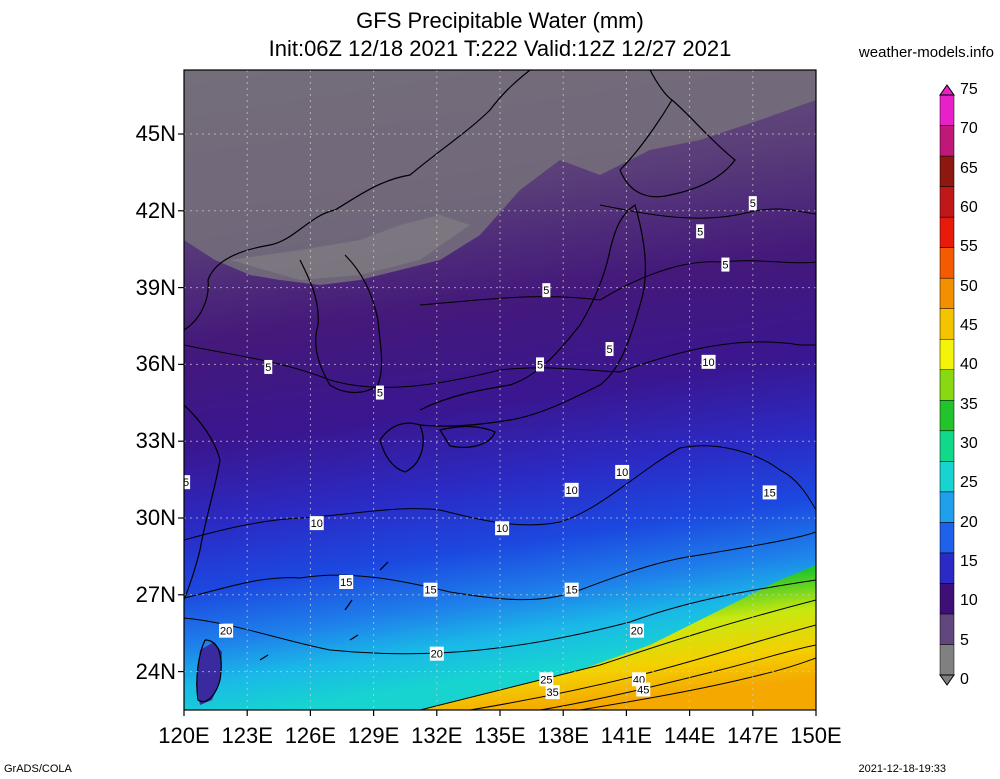 This screenshot has height=779, width=1000. Describe the element at coordinates (753, 735) in the screenshot. I see `lon-tick-label: 147E` at that location.